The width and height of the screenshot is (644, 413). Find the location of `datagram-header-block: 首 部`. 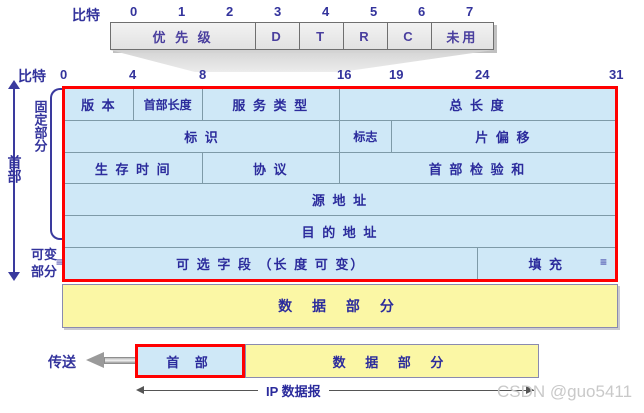

datagram-header-block: 首 部 is located at coordinates (190, 361).